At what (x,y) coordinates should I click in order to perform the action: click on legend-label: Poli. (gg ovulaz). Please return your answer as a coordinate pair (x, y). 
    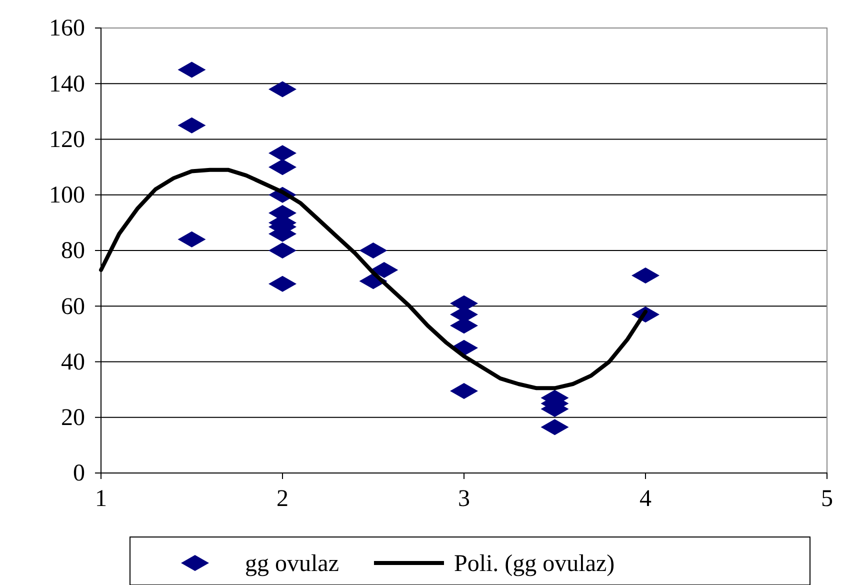
    Looking at the image, I should click on (534, 564).